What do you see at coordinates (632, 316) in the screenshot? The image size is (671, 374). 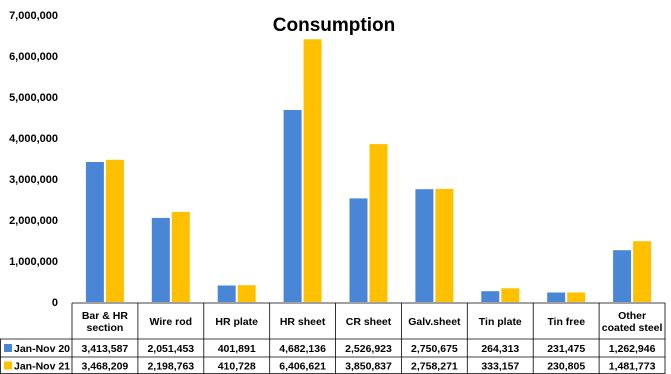 I see `category-label: Other` at bounding box center [632, 316].